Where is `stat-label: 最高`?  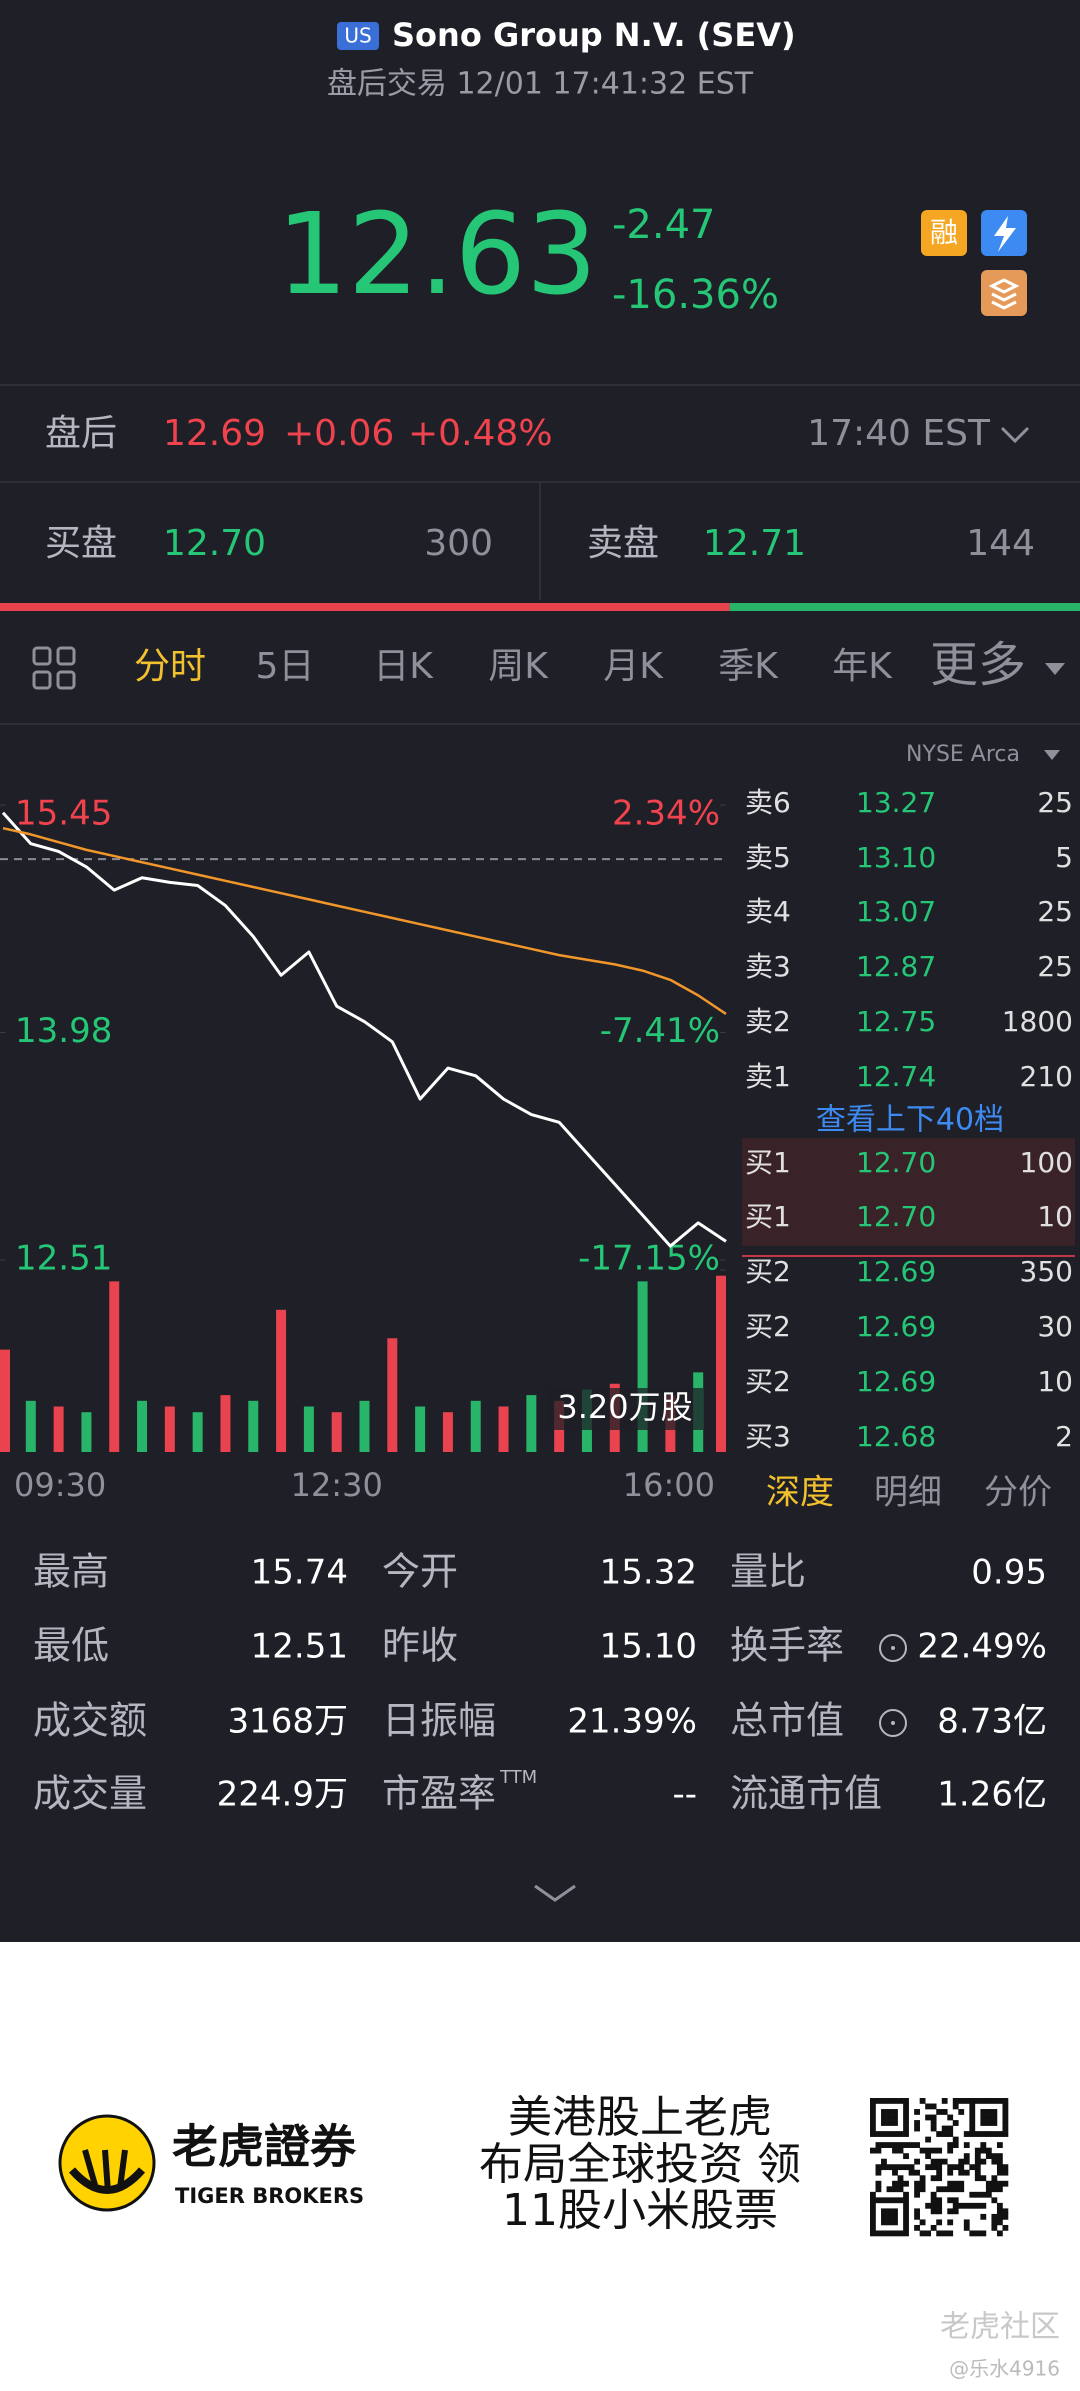 stat-label: 最高 is located at coordinates (71, 1572).